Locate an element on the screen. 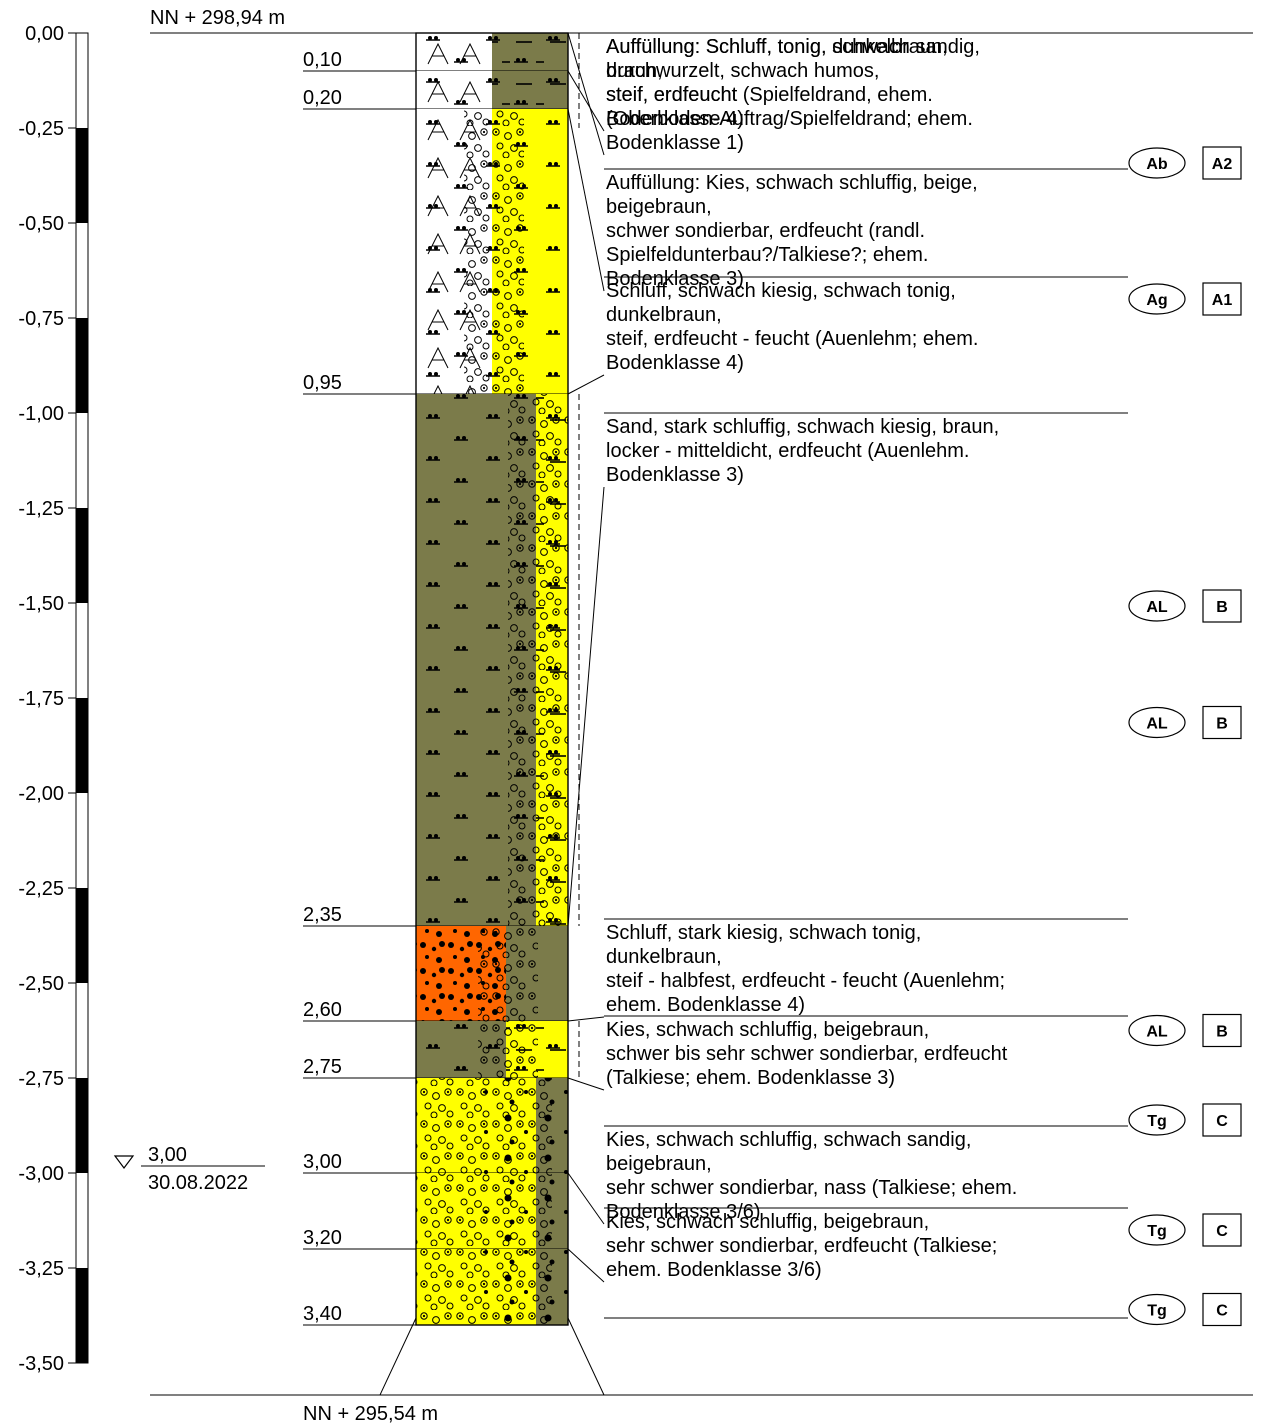  scale-tick-label: -2,50 is located at coordinates (41, 984).